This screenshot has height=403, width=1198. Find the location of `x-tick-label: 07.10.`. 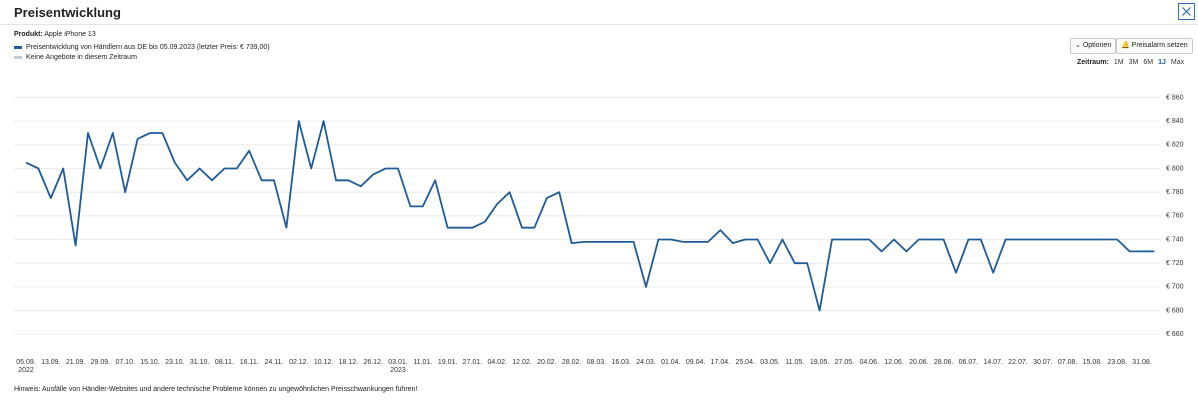

x-tick-label: 07.10. is located at coordinates (125, 362).